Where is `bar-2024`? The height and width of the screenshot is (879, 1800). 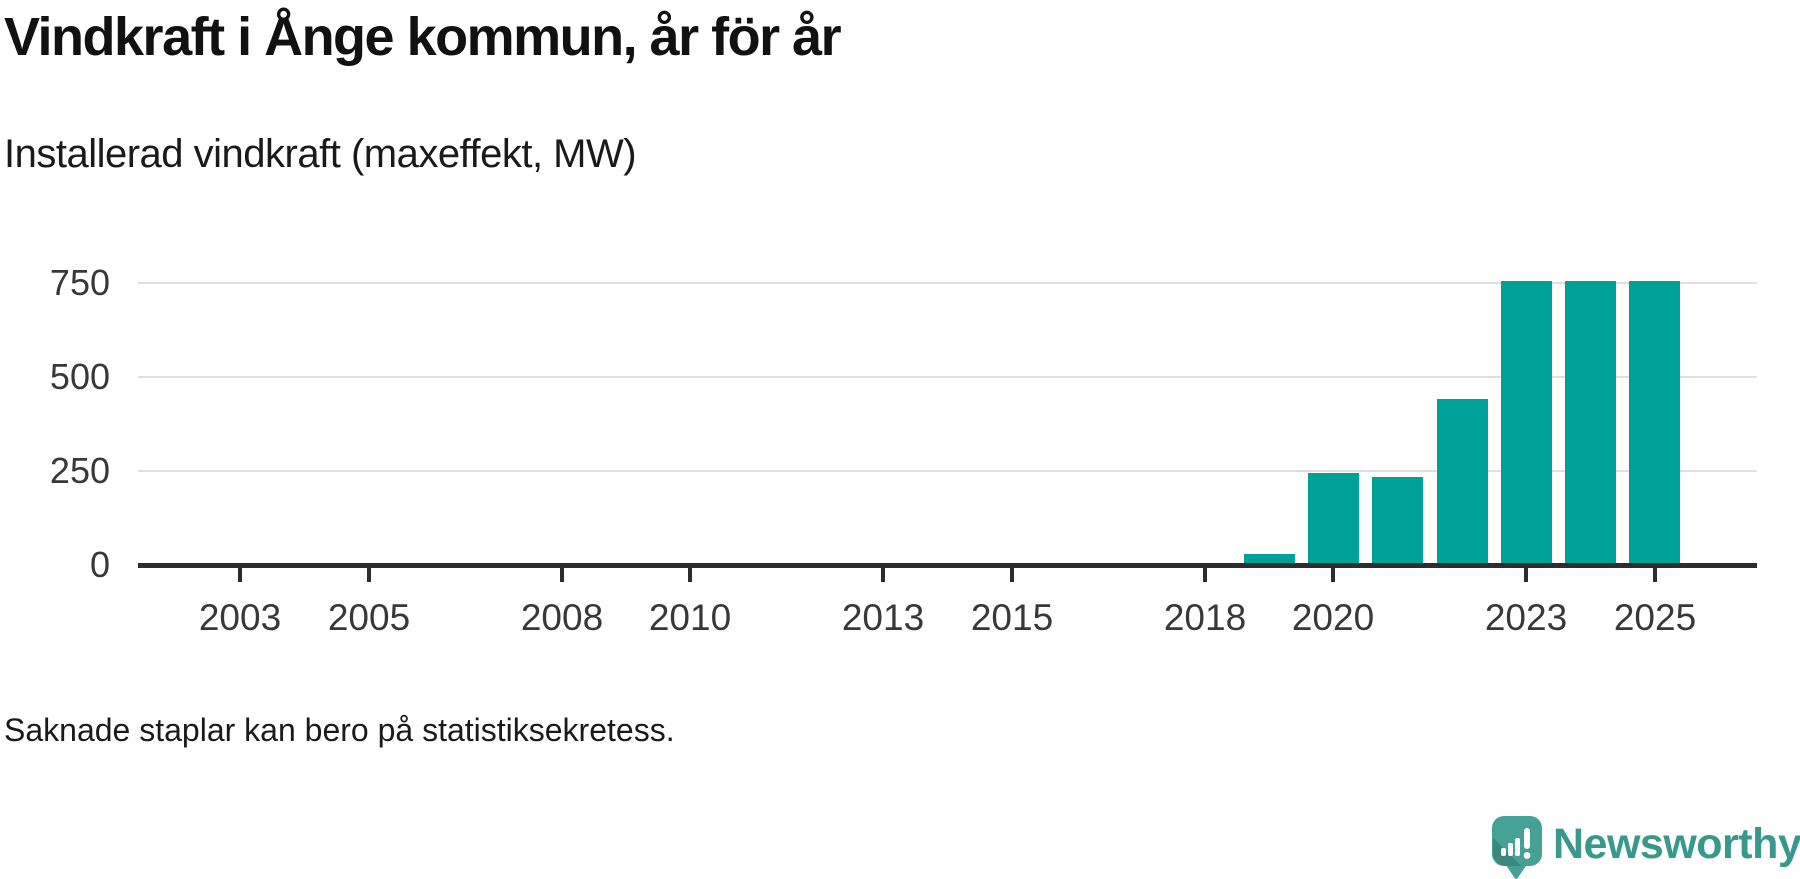 bar-2024 is located at coordinates (1590, 422).